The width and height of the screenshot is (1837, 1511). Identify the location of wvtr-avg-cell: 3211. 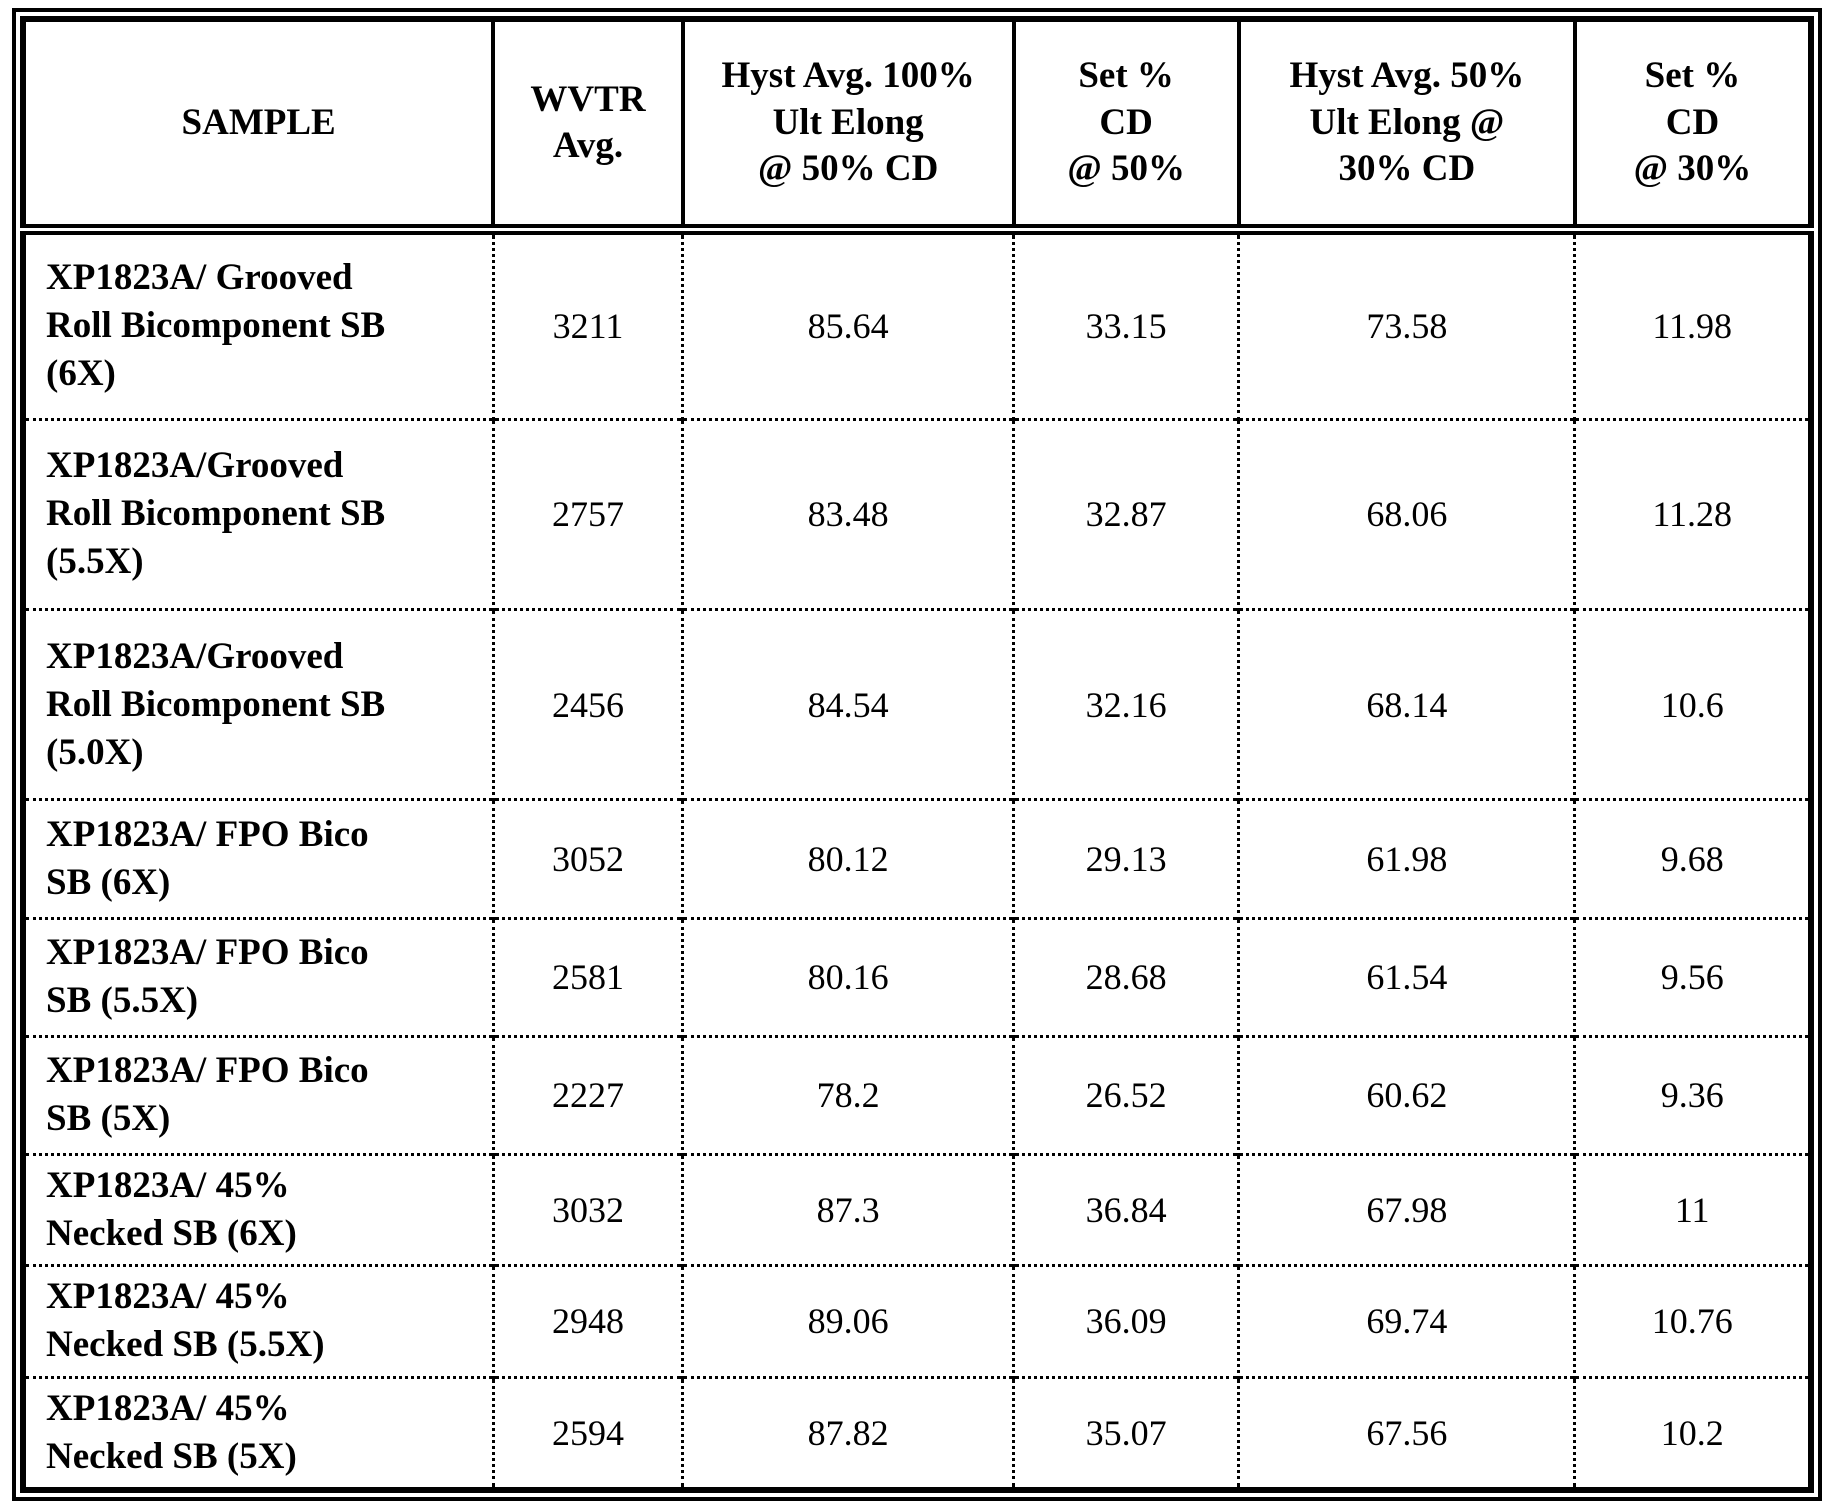
(587, 324).